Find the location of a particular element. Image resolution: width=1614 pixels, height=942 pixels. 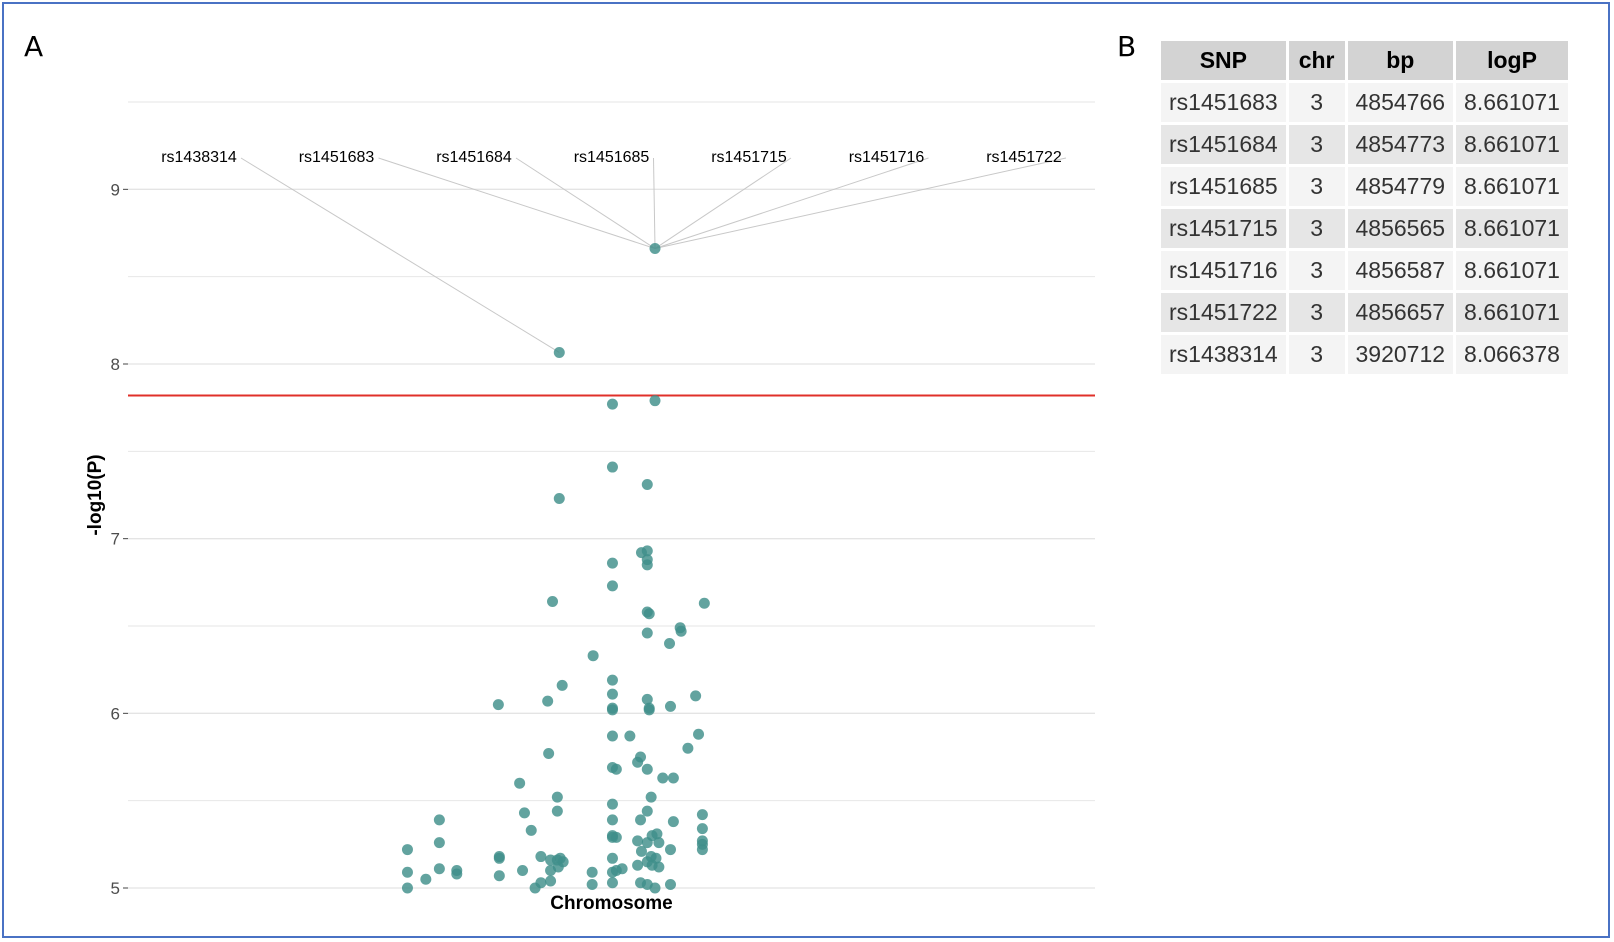

table-row: rs1451684 3 4854773 8.661071 is located at coordinates (1364, 144).